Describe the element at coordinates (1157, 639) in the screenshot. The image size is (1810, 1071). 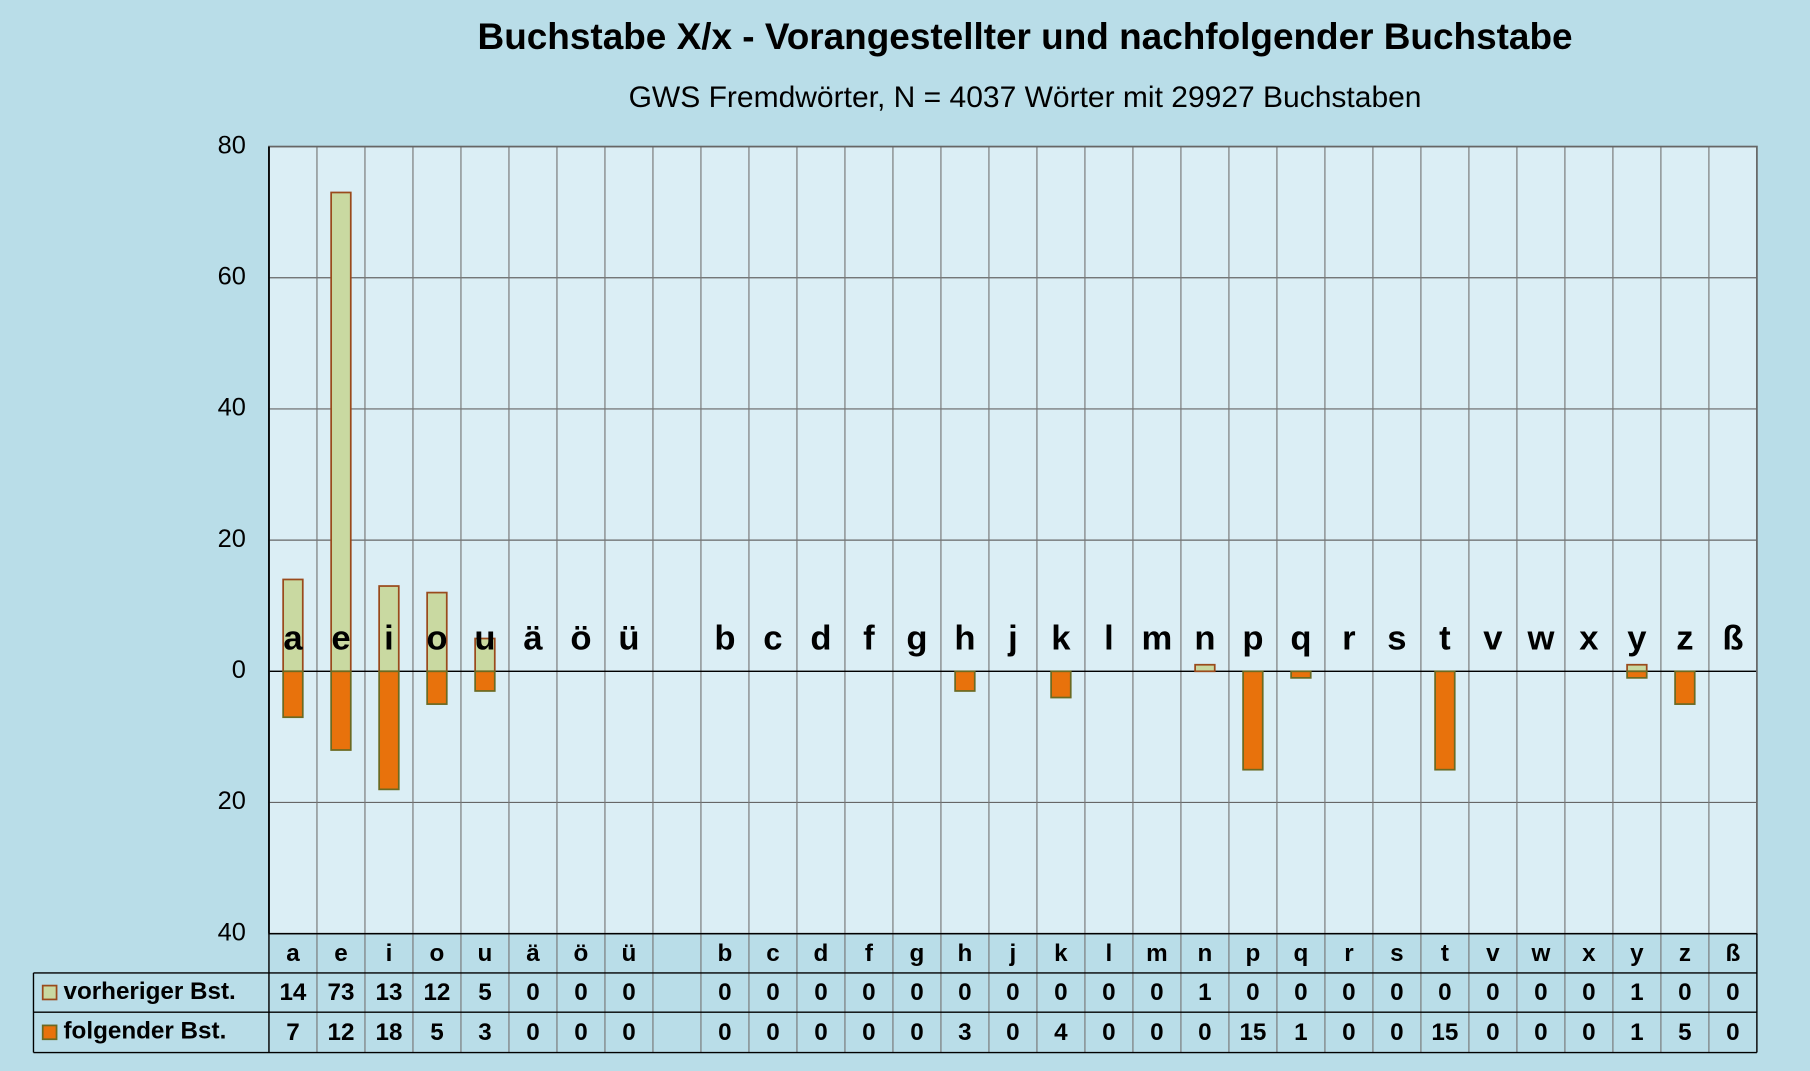
I see `category-label: m` at that location.